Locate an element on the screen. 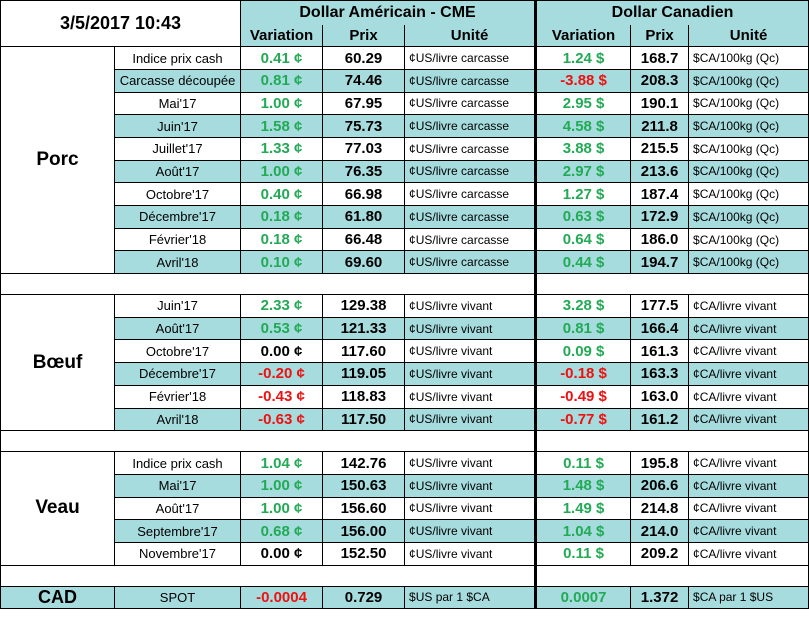 This screenshot has width=809, height=622. row-label: Novembre'17 is located at coordinates (177, 553).